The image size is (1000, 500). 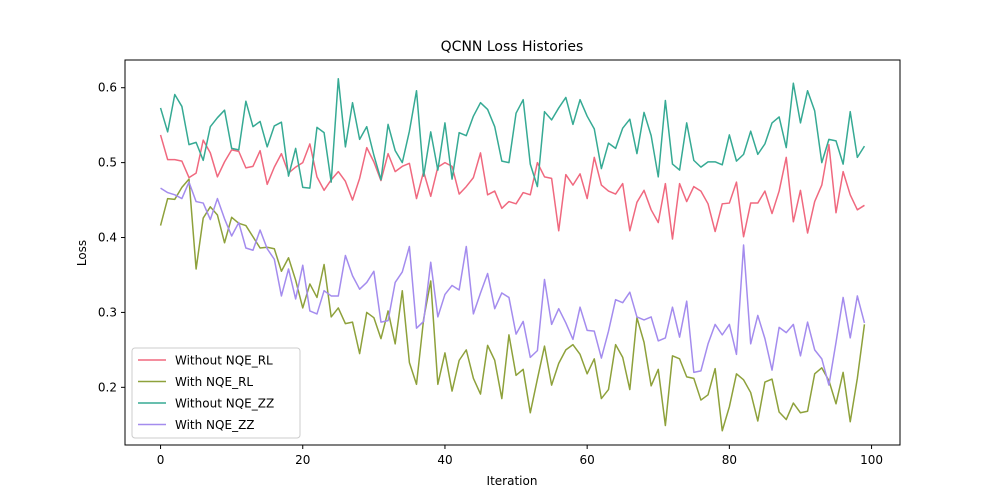 I want to click on legend-label-0: Without NQE_RL, so click(x=224, y=361).